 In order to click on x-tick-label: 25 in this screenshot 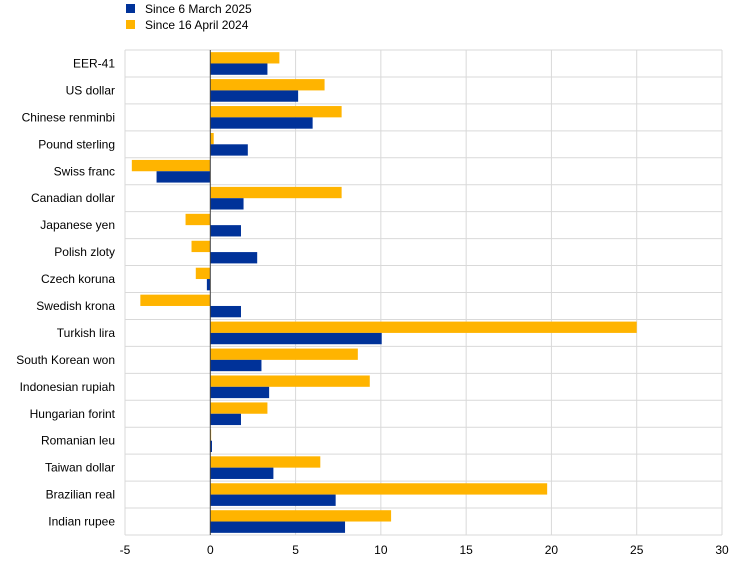, I will do `click(637, 550)`.